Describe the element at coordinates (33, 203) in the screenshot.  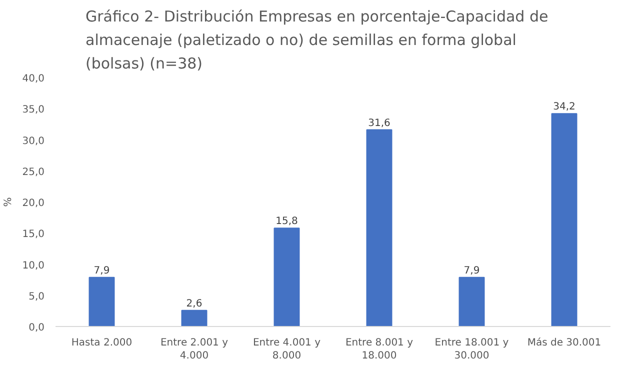
I see `y-tick-label: 20,0` at that location.